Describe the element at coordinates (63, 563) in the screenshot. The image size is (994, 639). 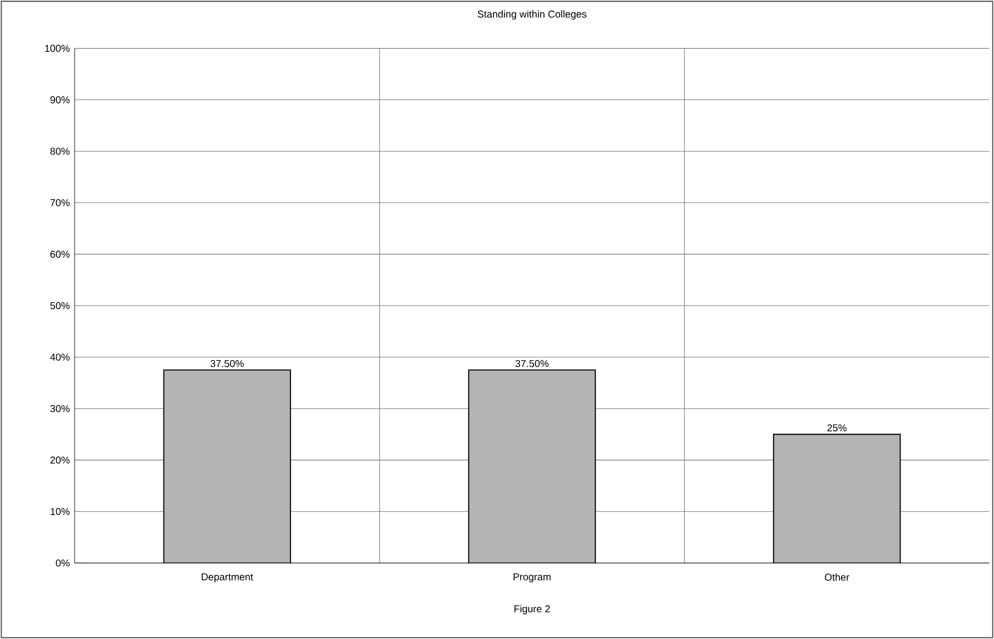
I see `y-tick-label: 0%` at that location.